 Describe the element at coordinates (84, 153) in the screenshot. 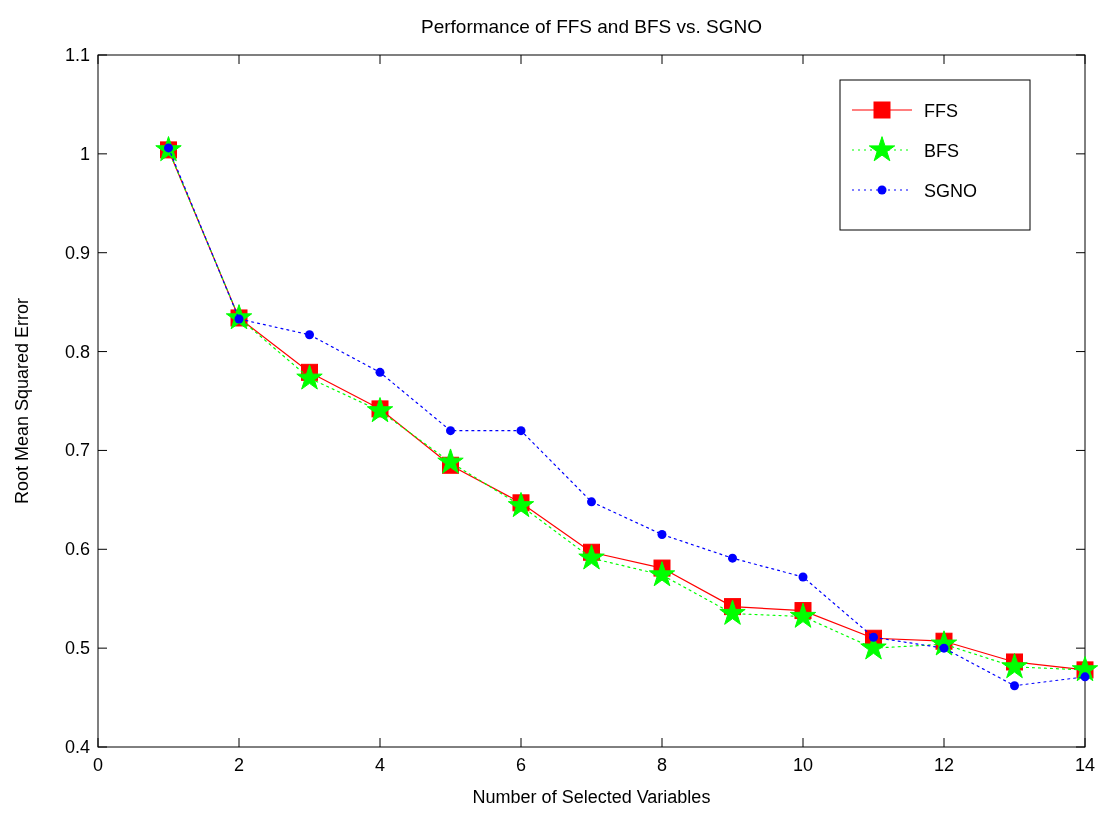

I see `y-tick-label: 1` at that location.